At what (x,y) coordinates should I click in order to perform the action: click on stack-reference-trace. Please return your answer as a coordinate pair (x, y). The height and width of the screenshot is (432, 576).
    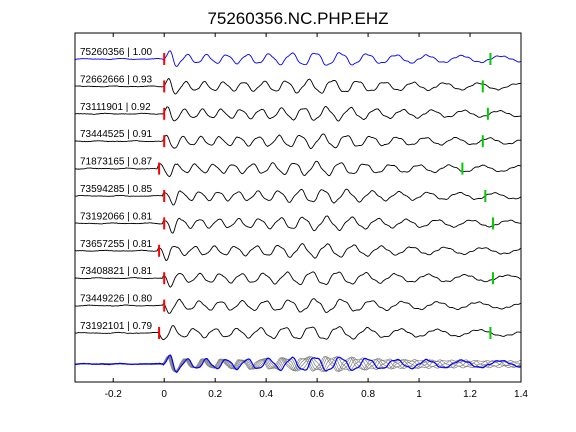
    Looking at the image, I should click on (298, 364).